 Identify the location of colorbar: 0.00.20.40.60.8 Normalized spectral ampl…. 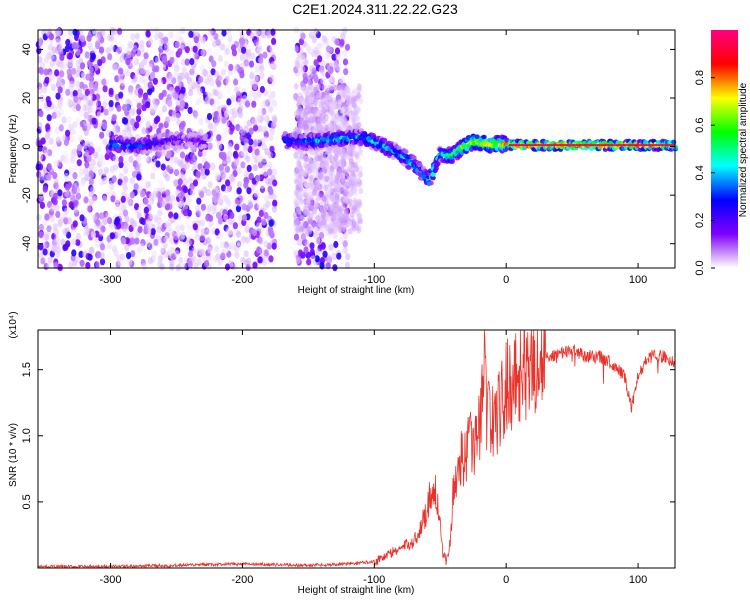
(721, 153).